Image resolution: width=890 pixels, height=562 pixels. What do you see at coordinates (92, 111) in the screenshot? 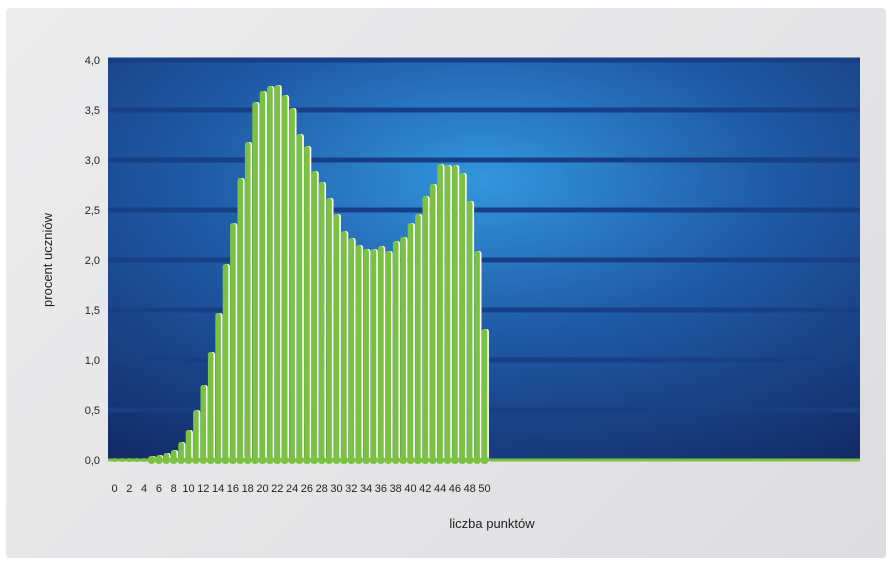
I see `y-tick-label-7: 3,5` at bounding box center [92, 111].